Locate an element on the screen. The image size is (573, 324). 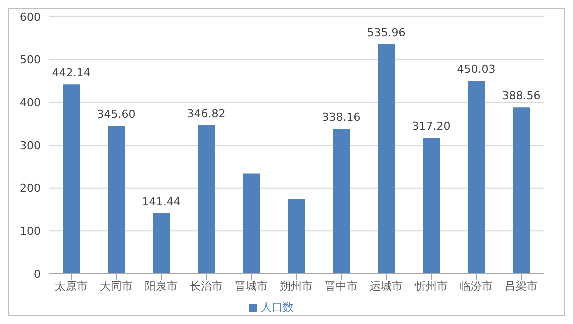
x-tick-label: 大同市 is located at coordinates (116, 286).